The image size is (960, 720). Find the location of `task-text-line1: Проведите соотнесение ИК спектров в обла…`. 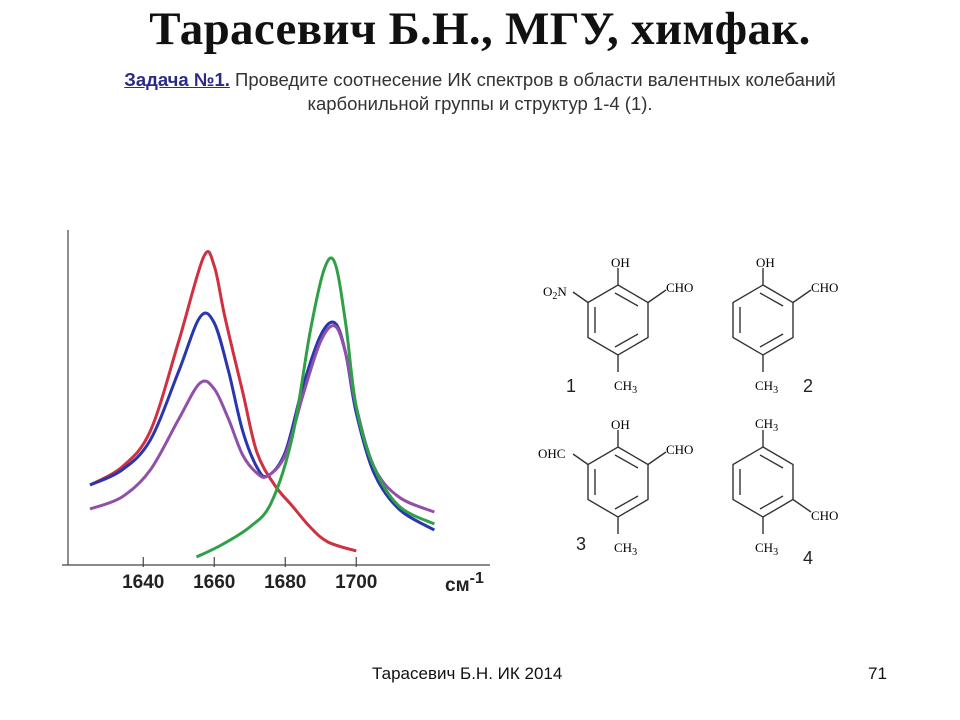

task-text-line1: Проведите соотнесение ИК спектров в обла… is located at coordinates (535, 79).